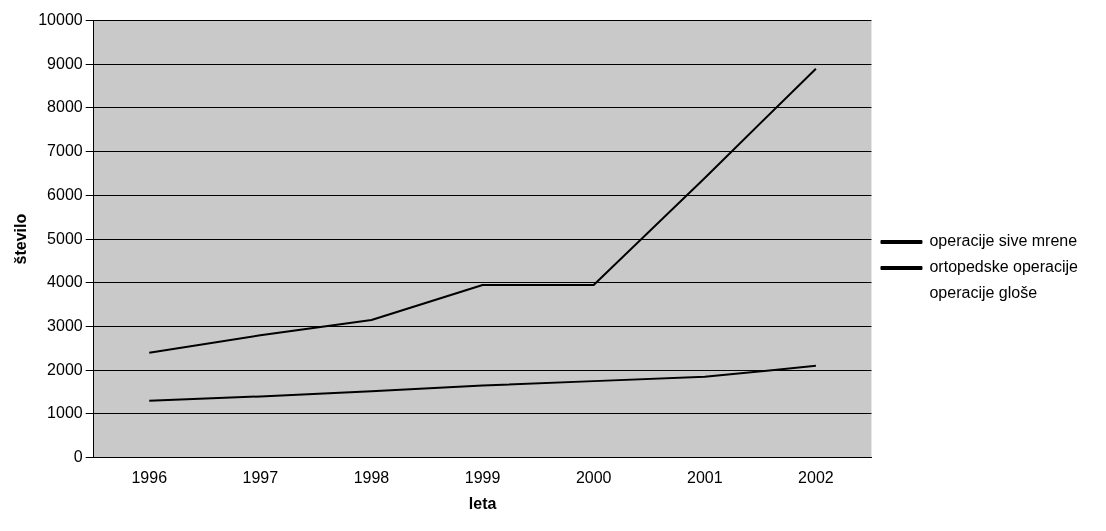 This screenshot has width=1106, height=531. What do you see at coordinates (1004, 267) in the screenshot?
I see `legend-label: ortopedske operacije` at bounding box center [1004, 267].